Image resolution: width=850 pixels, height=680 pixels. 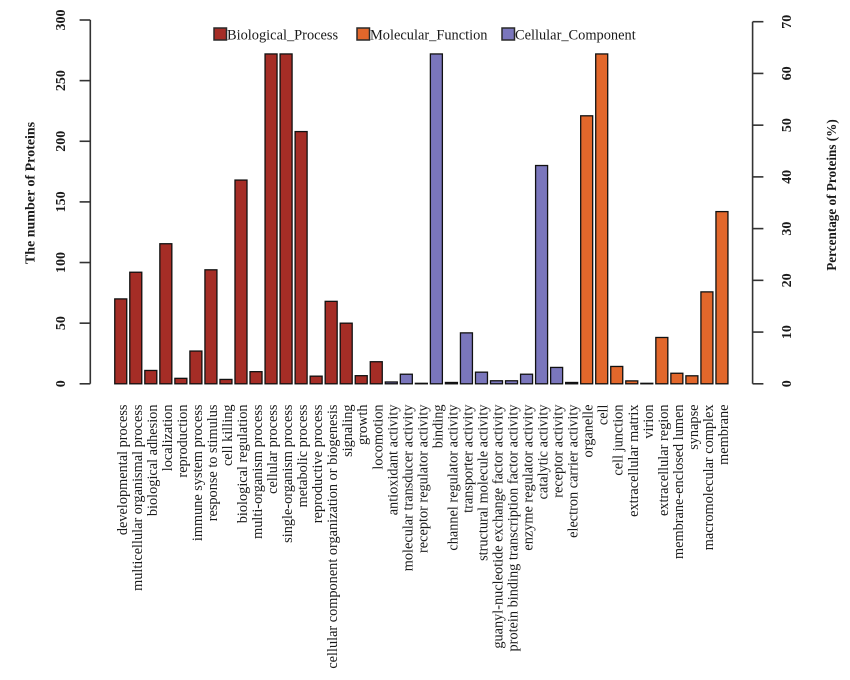 I want to click on svg-text: 300, so click(x=61, y=20).